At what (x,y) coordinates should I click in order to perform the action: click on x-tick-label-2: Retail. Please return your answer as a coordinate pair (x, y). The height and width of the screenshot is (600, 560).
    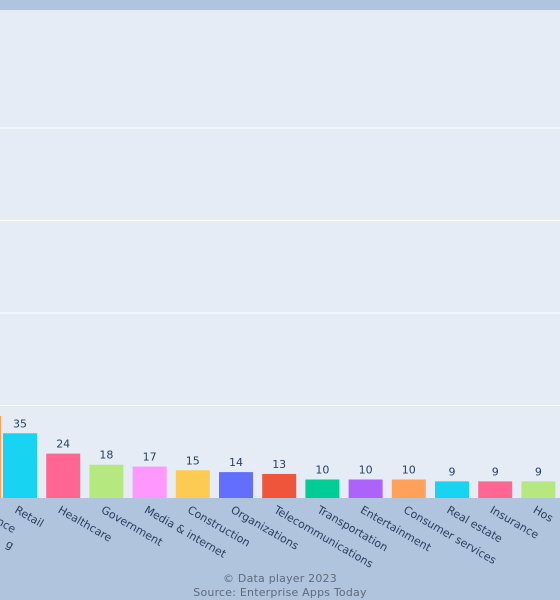
    Looking at the image, I should click on (29, 516).